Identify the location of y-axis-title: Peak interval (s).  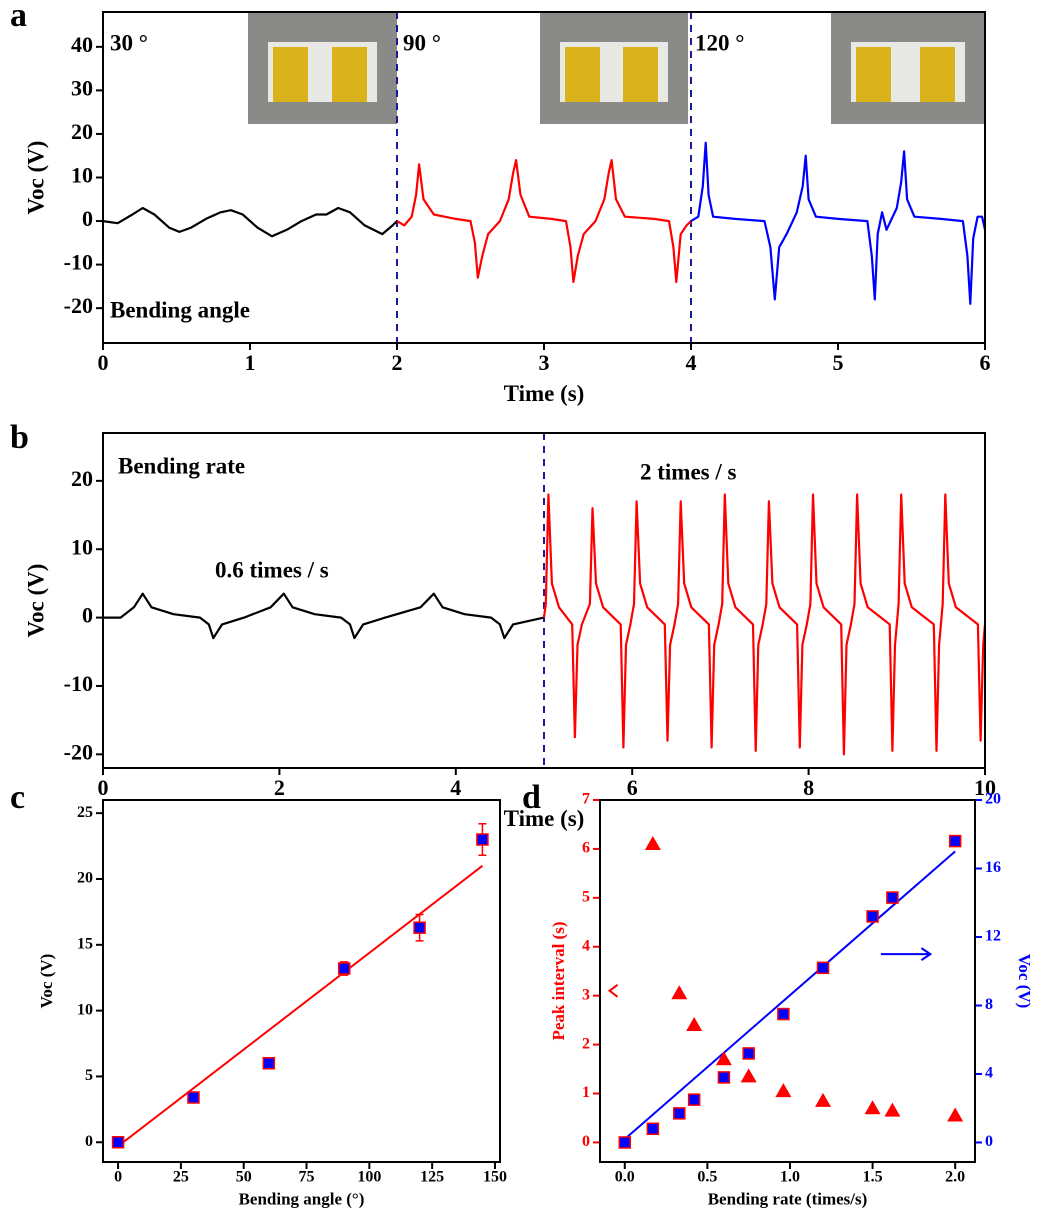
(558, 981).